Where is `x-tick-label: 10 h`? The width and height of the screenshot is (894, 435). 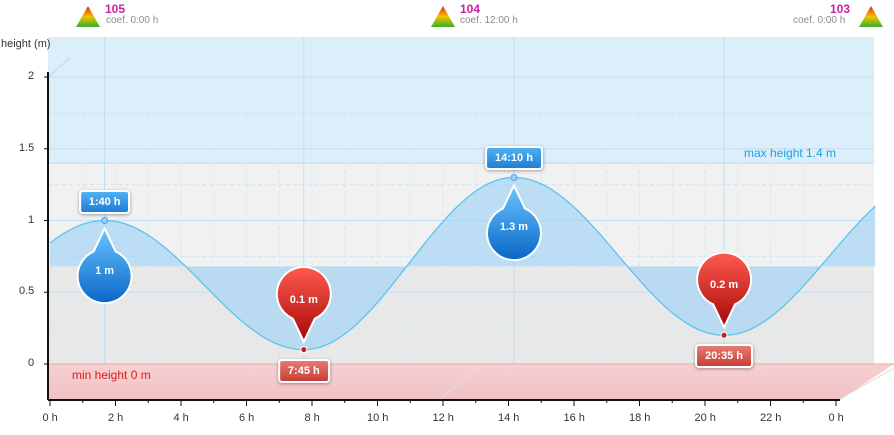 x-tick-label: 10 h is located at coordinates (378, 418).